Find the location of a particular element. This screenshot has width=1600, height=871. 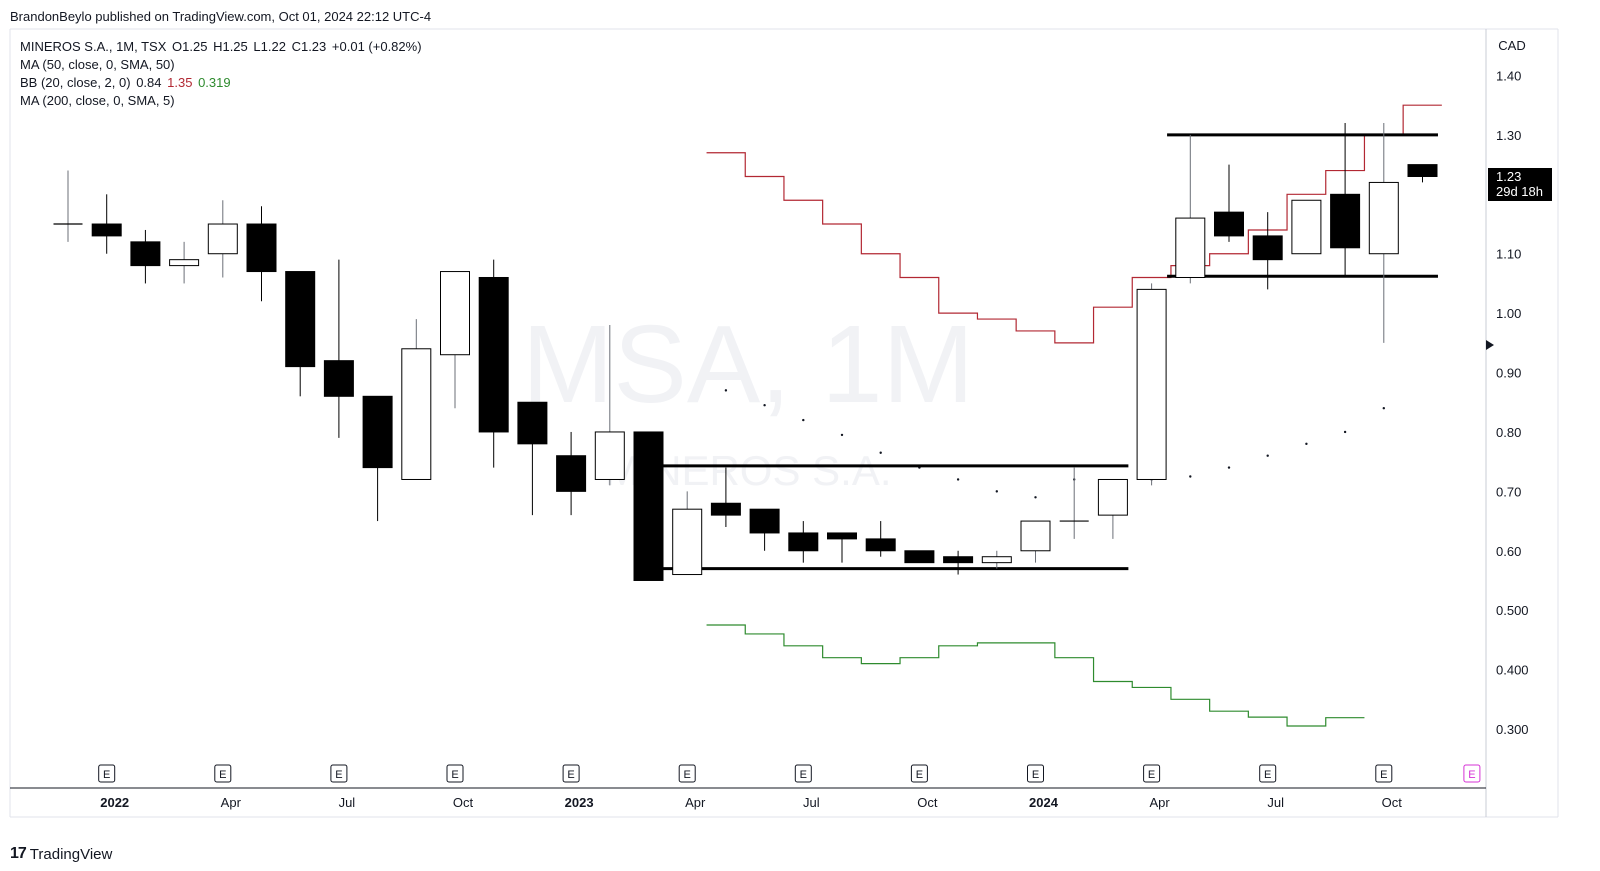

legend-ma50-row: MA (50, close, 0, SMA, 50) is located at coordinates (222, 65).